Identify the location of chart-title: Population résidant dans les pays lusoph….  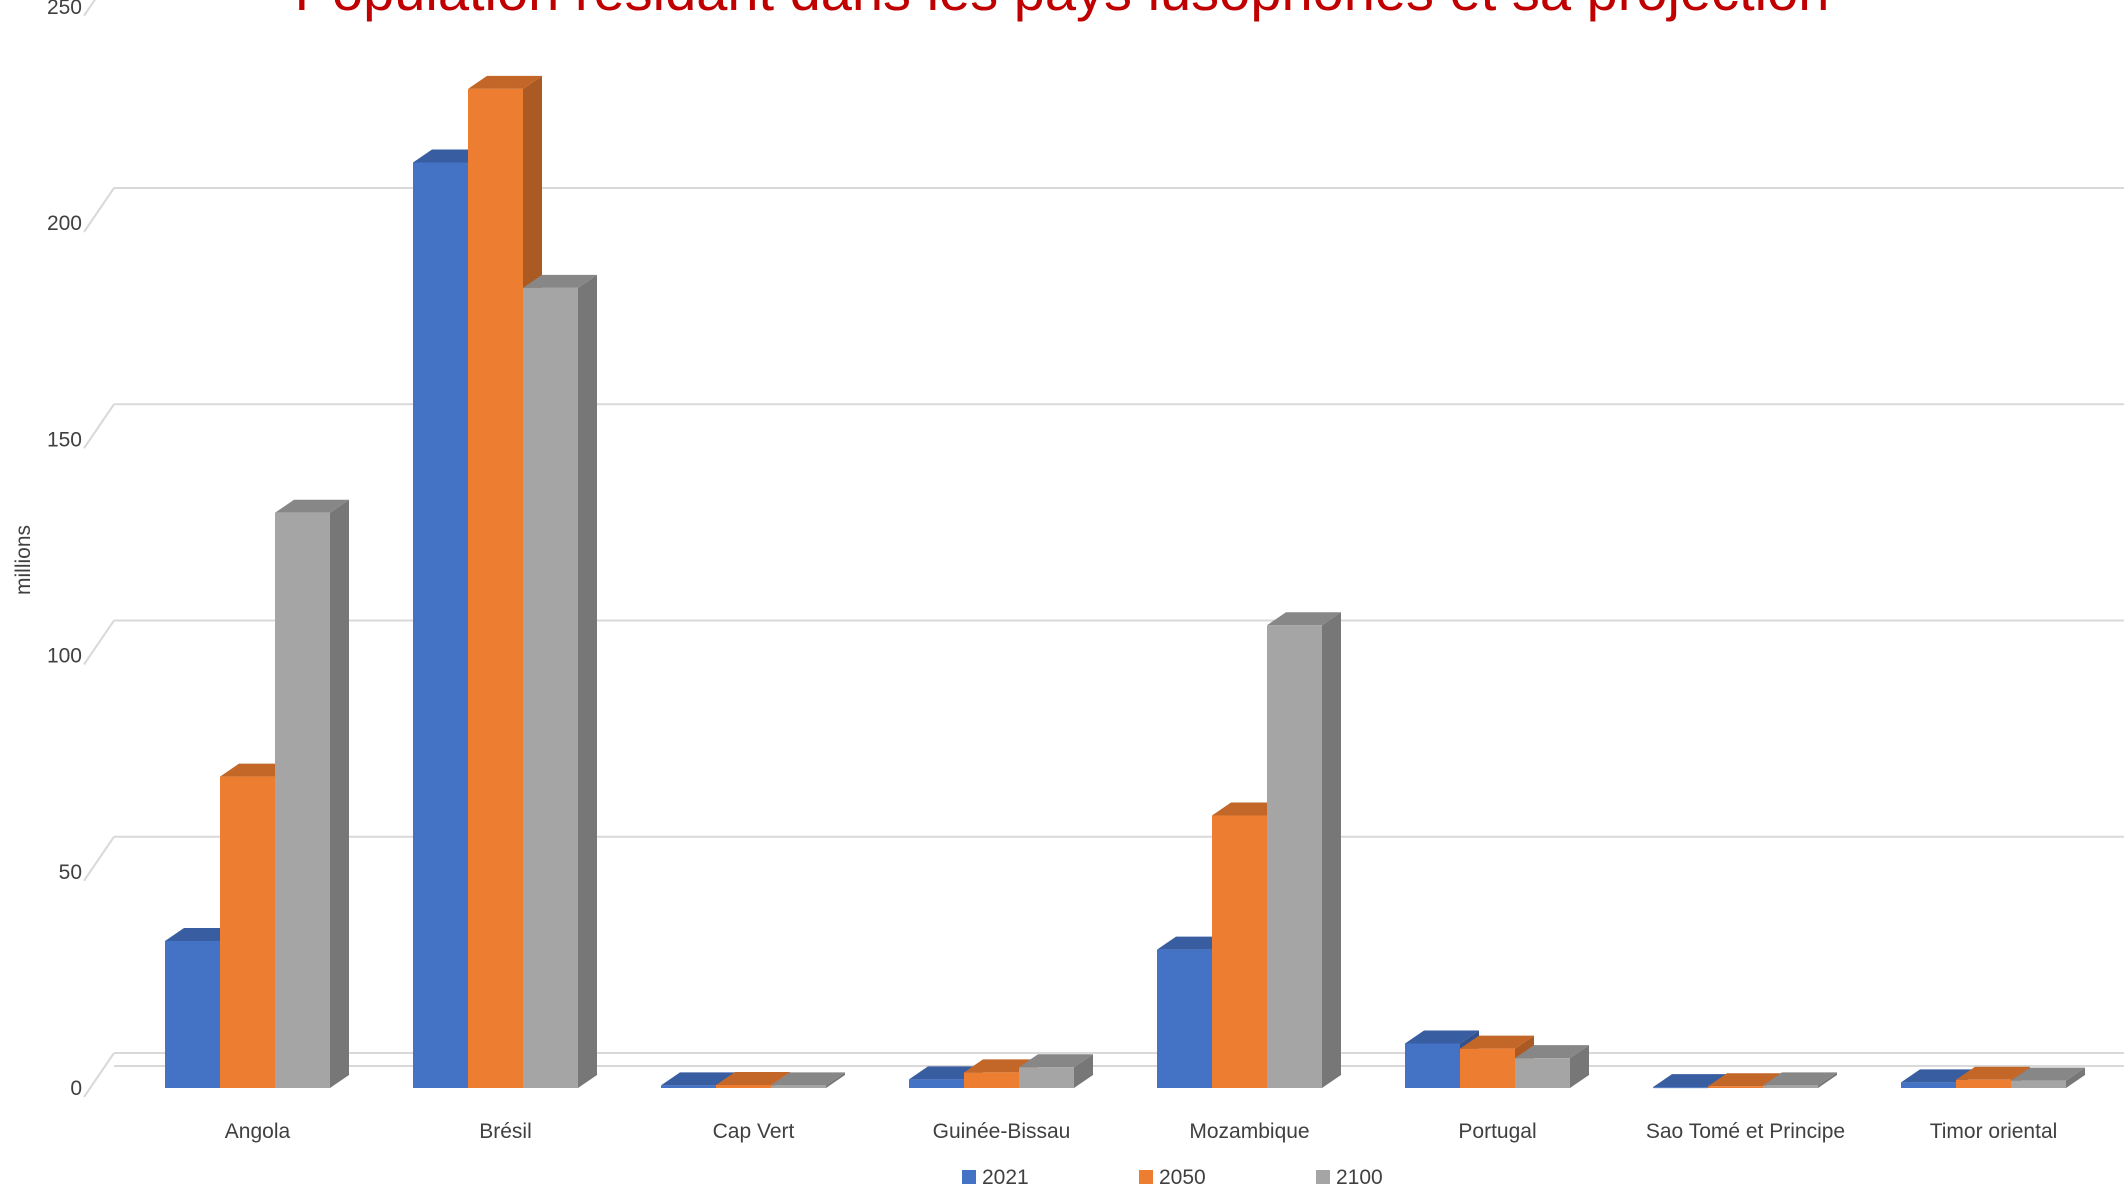
(1062, 11).